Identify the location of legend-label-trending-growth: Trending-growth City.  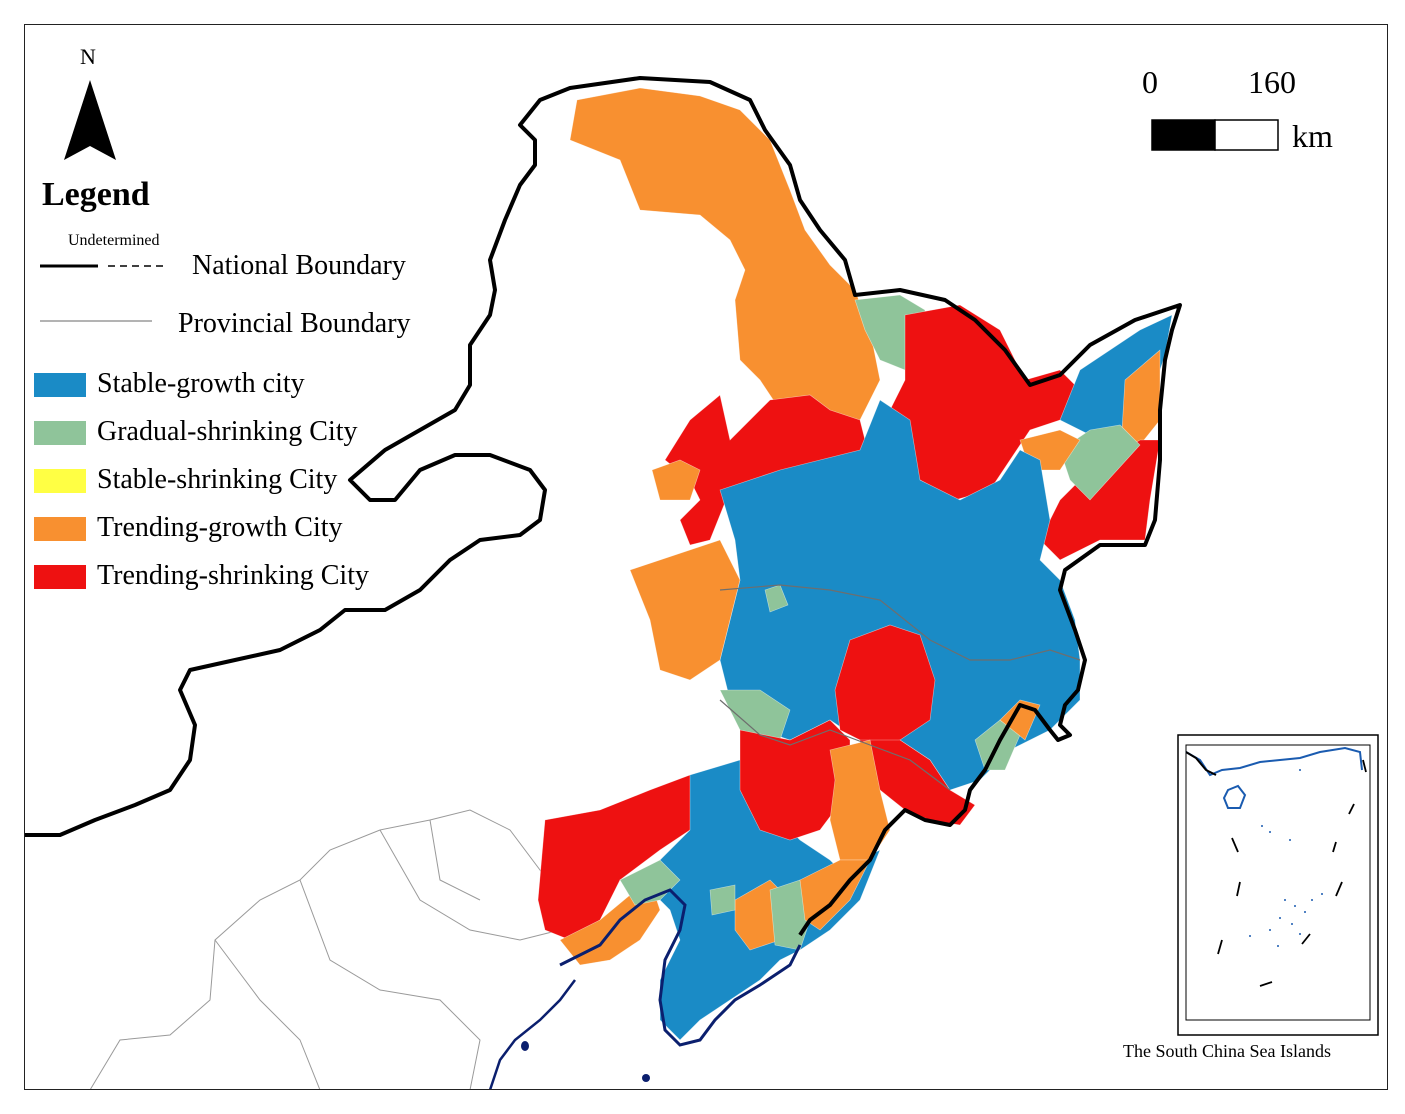
(220, 527).